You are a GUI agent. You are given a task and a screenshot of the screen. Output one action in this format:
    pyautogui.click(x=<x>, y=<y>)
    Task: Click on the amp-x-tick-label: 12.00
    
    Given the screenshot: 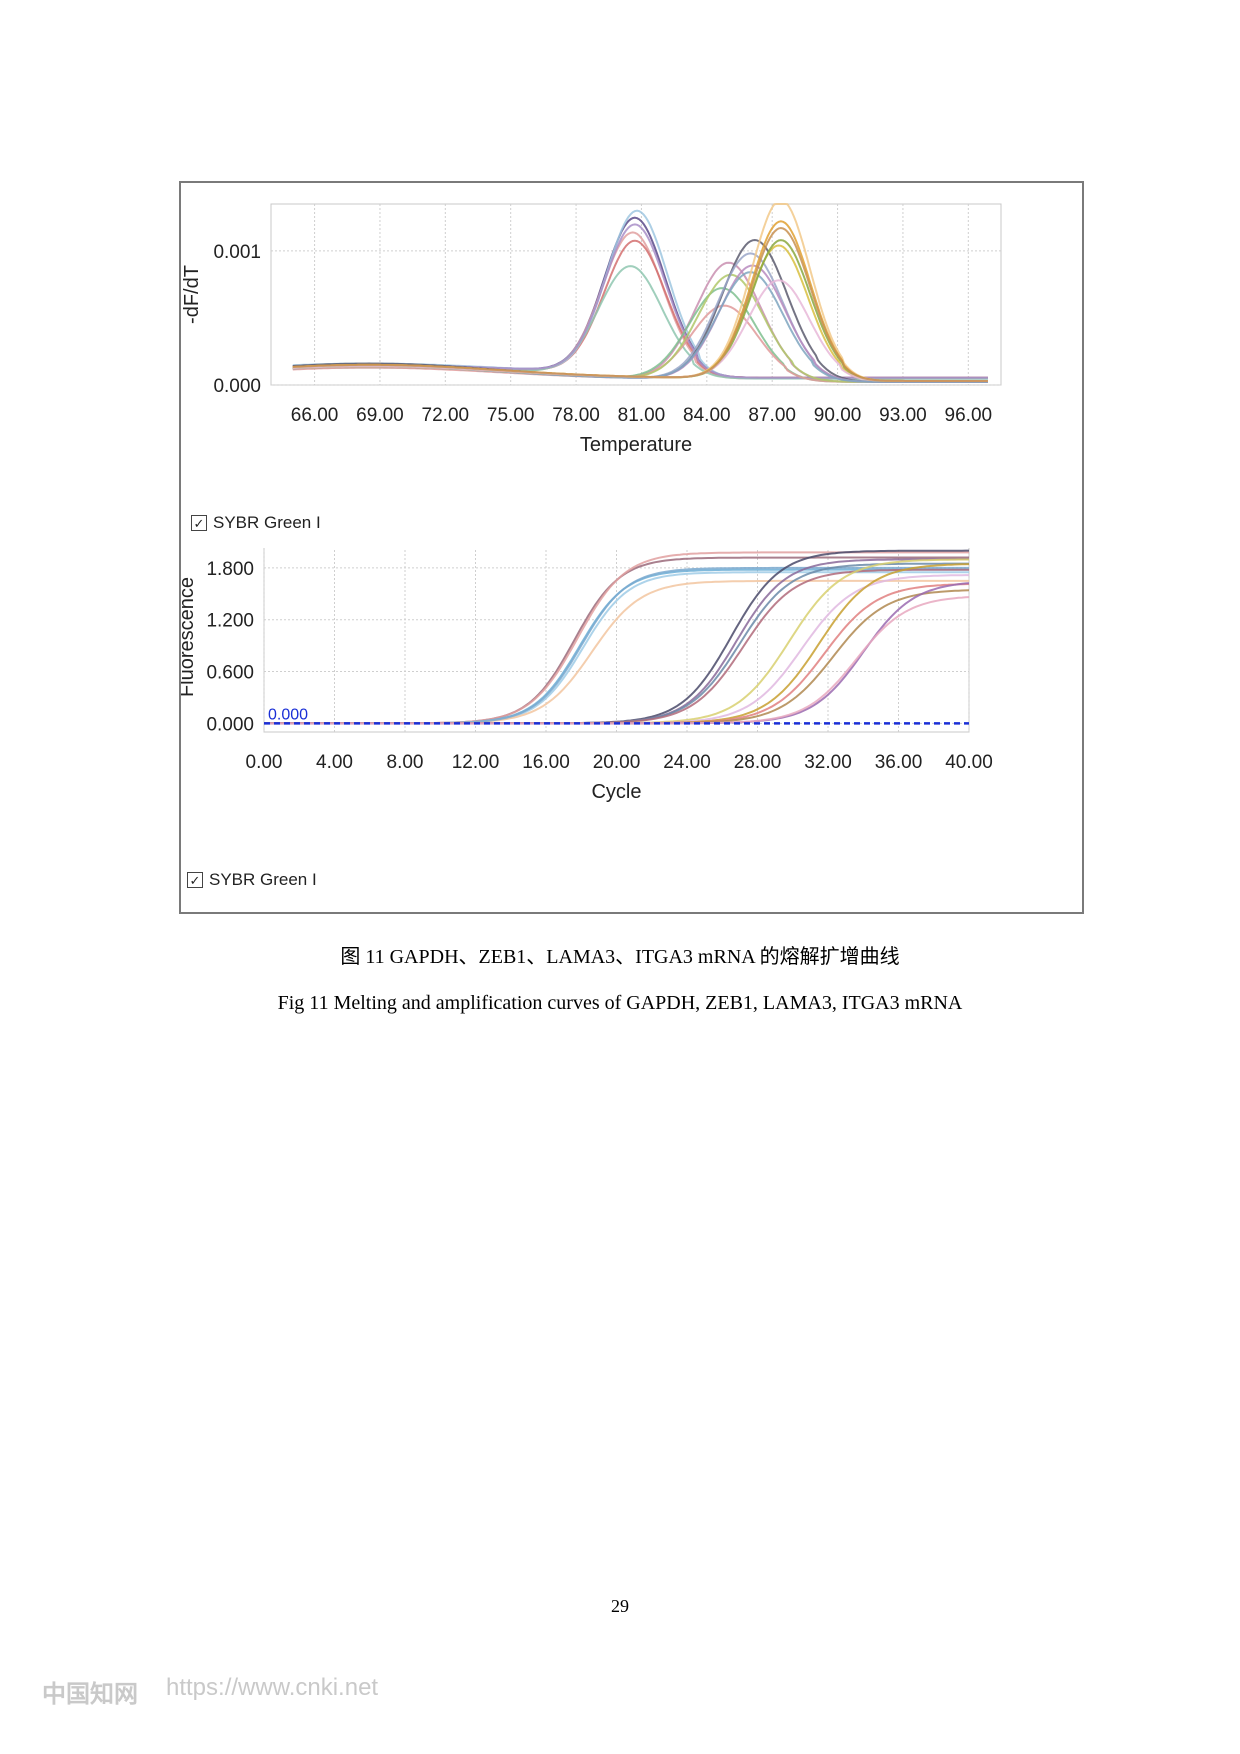 What is the action you would take?
    pyautogui.click(x=476, y=762)
    